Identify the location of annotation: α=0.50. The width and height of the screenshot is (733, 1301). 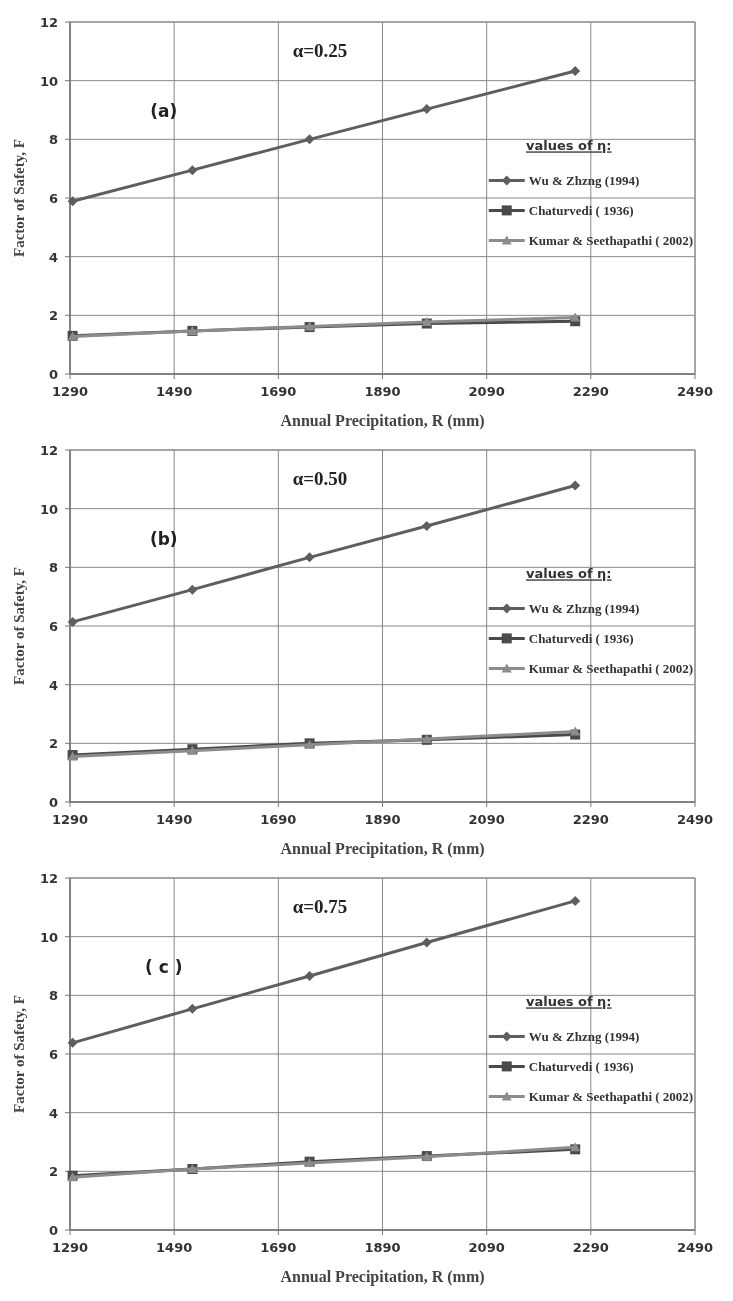
(320, 479).